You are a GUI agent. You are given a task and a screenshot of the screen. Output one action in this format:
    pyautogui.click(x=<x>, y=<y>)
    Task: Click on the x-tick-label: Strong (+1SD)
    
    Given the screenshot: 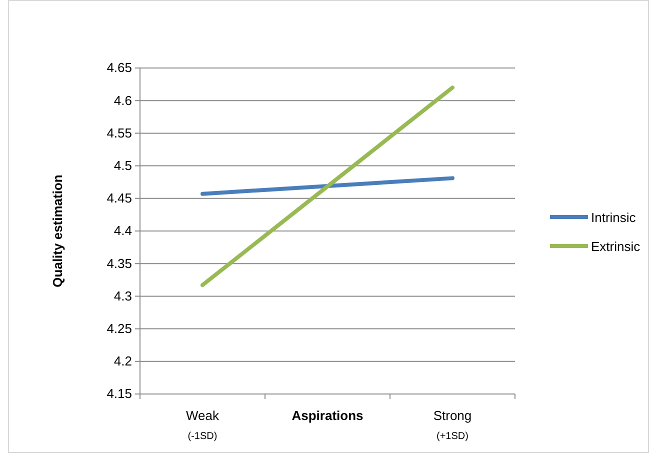 What is the action you would take?
    pyautogui.click(x=452, y=425)
    